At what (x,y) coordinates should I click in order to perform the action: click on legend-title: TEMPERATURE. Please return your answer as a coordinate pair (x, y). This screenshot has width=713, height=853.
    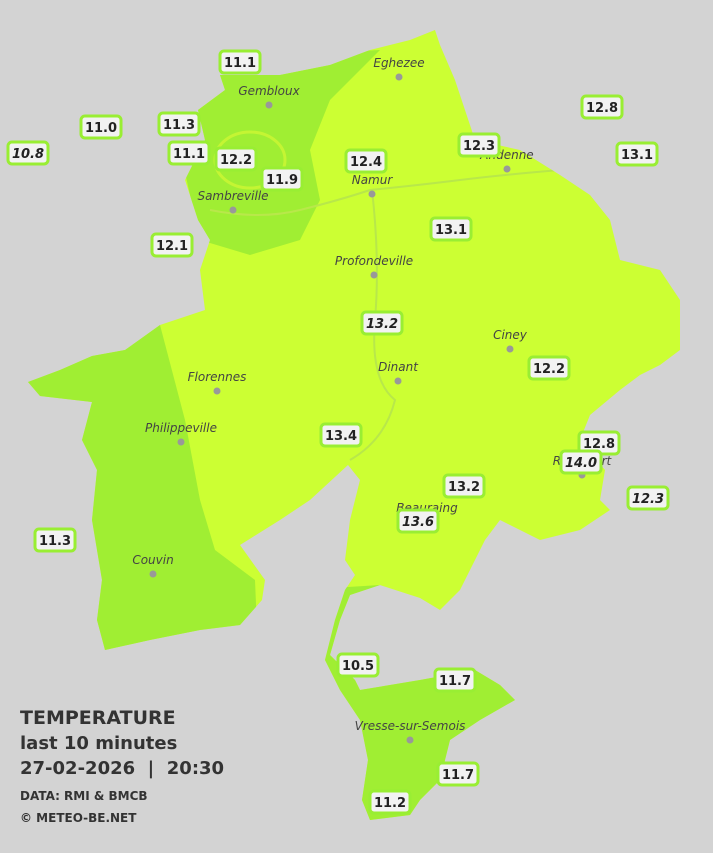
    Looking at the image, I should click on (98, 718).